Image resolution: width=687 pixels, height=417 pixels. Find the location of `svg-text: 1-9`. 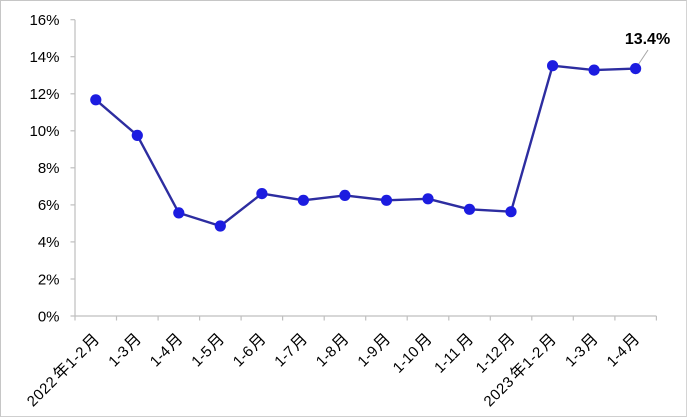

svg-text: 1-9 is located at coordinates (367, 356).